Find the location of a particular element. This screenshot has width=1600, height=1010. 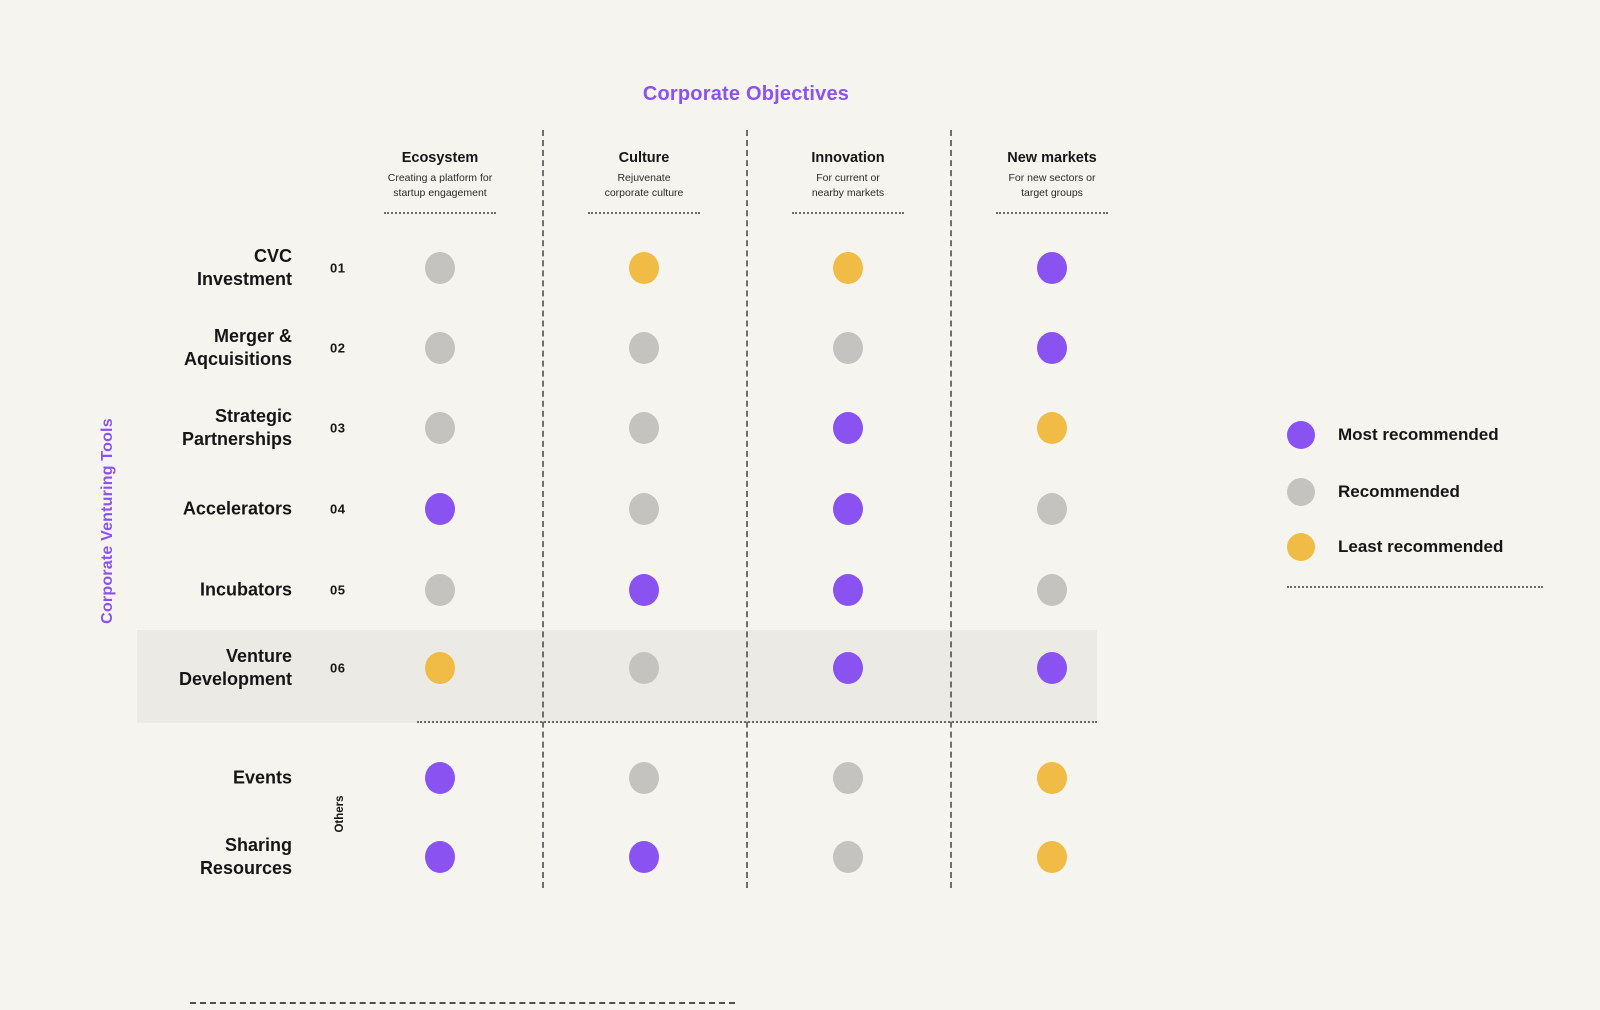

dot-sharing-resources-culture-most is located at coordinates (644, 857).